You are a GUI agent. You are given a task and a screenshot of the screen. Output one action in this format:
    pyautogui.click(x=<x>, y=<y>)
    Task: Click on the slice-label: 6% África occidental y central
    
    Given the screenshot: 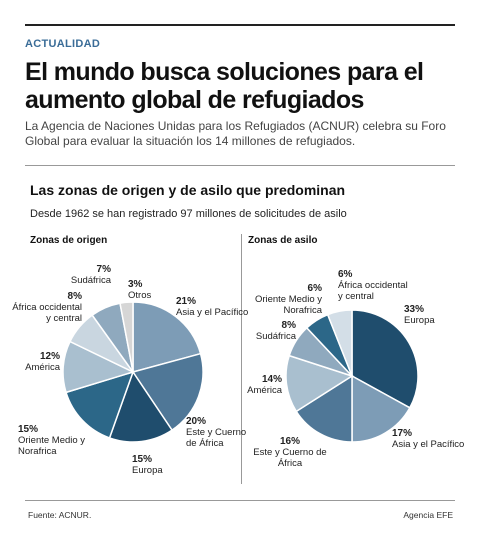 What is the action you would take?
    pyautogui.click(x=373, y=285)
    